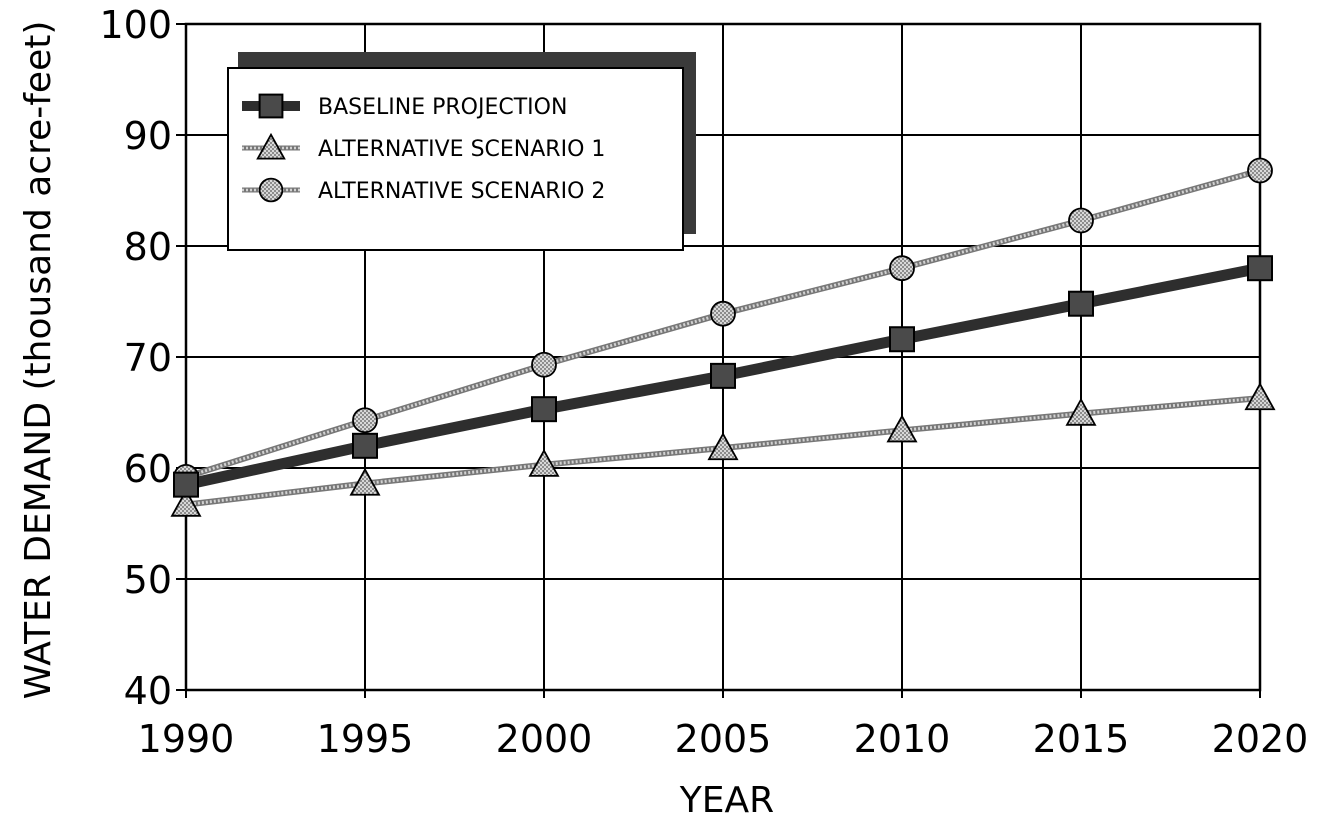 This screenshot has height=828, width=1328. Describe the element at coordinates (723, 739) in the screenshot. I see `x-tick-label: 2005` at that location.